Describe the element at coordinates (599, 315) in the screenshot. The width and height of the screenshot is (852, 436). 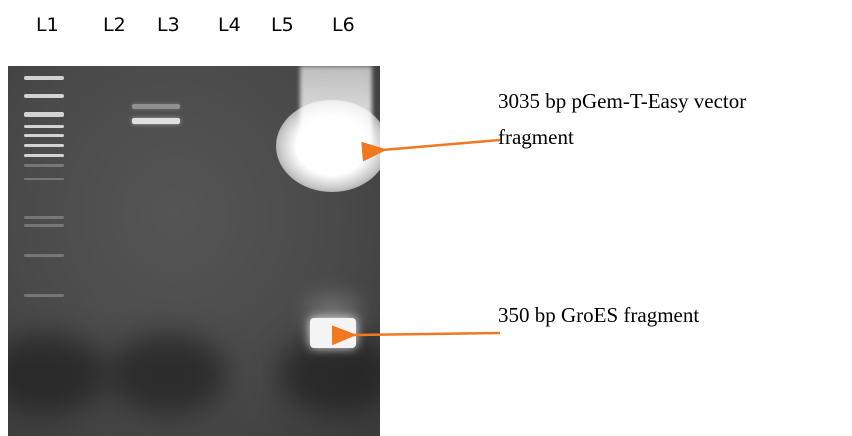
I see `groes-annotation: 350 bp GroES fragment` at that location.